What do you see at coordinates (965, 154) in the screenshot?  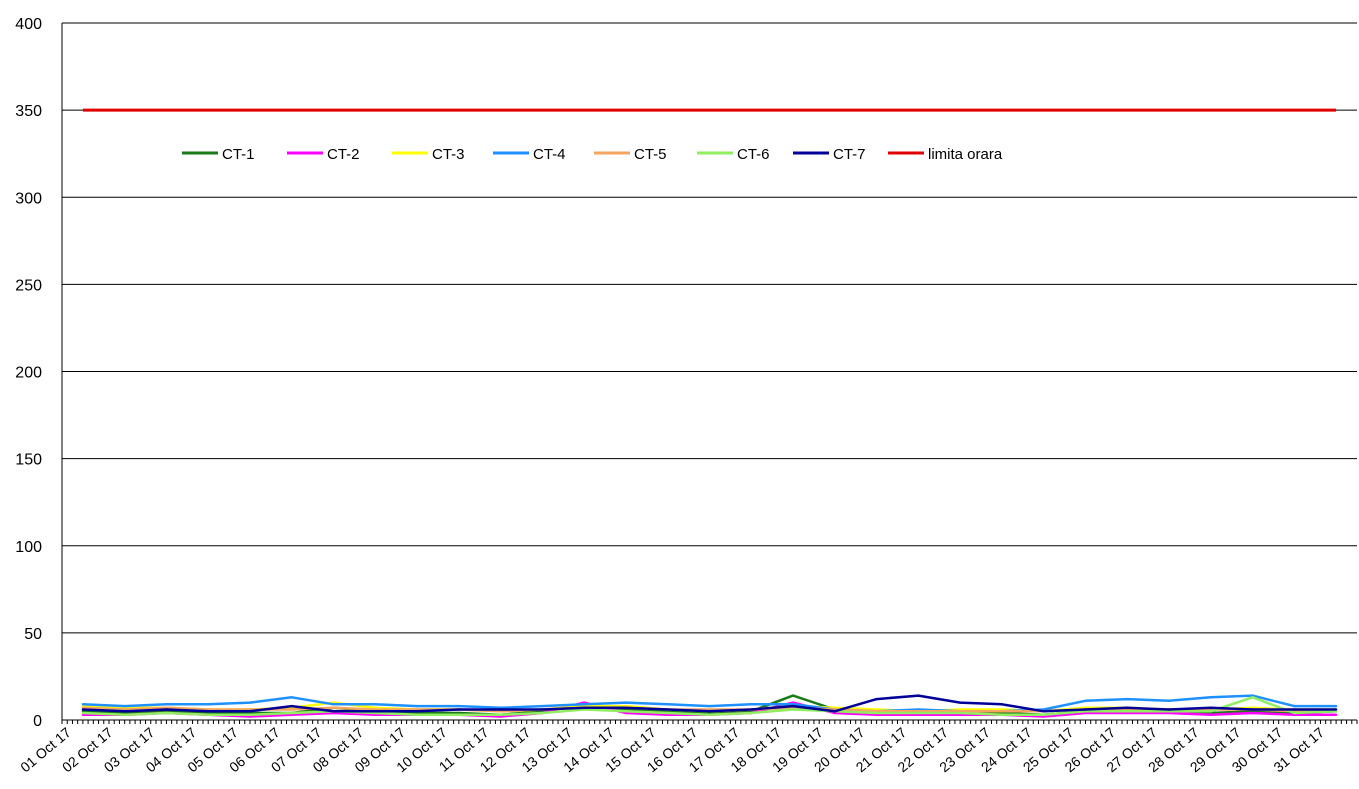 I see `legend-label-limita-orara: limita orara` at bounding box center [965, 154].